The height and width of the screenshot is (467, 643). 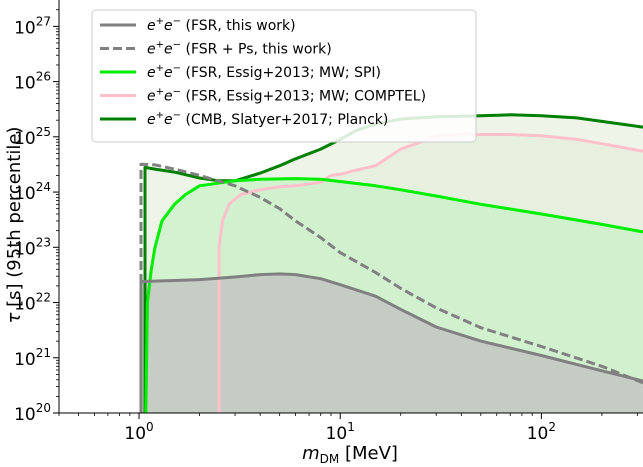 I want to click on y-axis-title: τ [s] (95th percentile), so click(x=14, y=225).